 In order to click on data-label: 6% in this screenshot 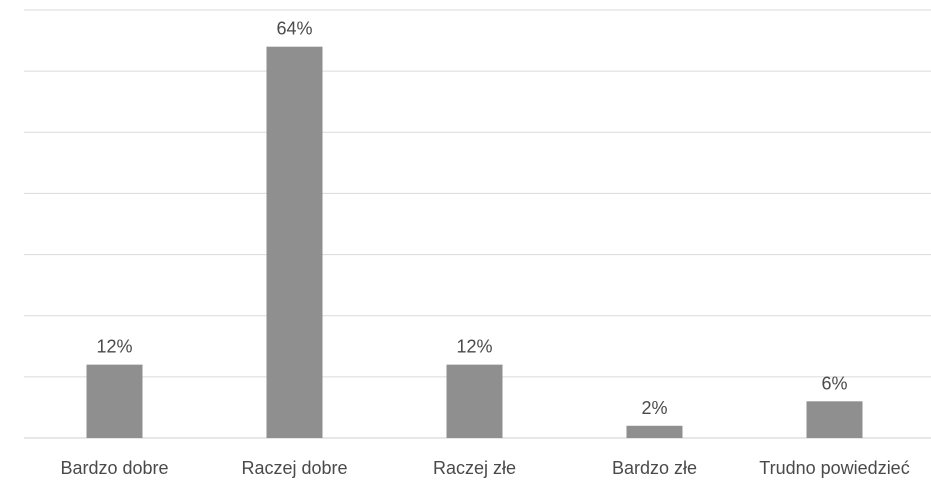, I will do `click(834, 383)`.